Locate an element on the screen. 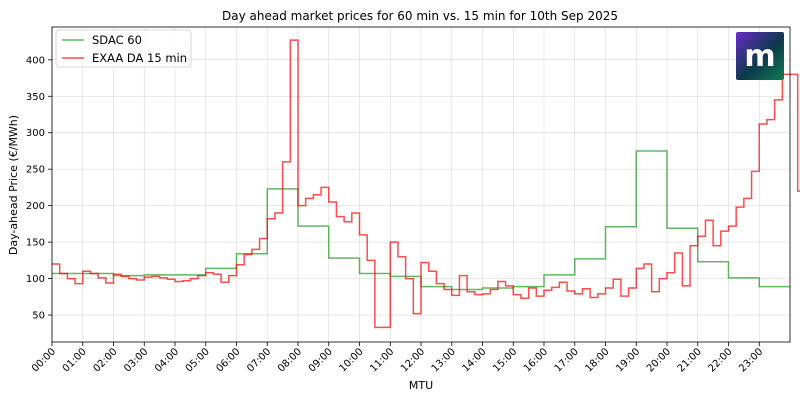  x-tick-label: 22:00 is located at coordinates (720, 360).